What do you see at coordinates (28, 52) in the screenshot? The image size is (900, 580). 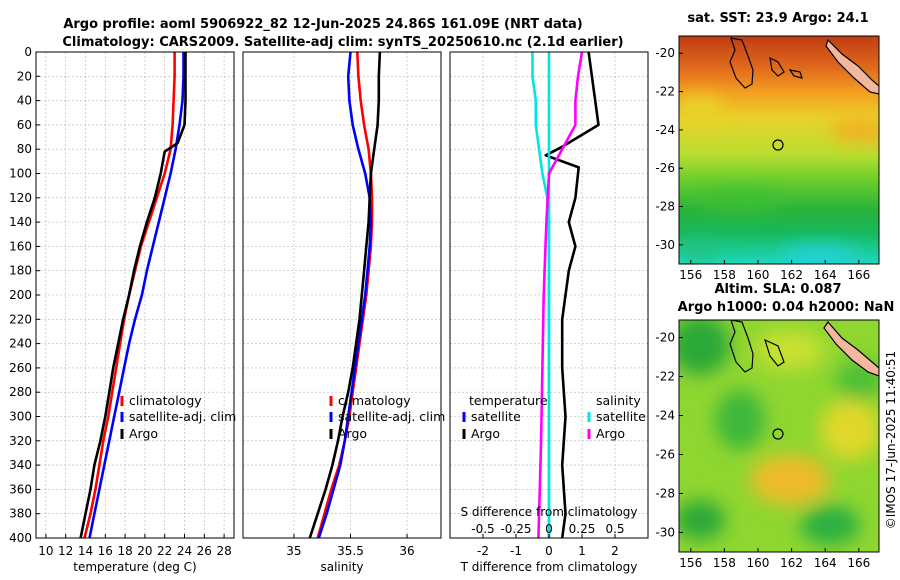 I see `y-tick-label: 0` at bounding box center [28, 52].